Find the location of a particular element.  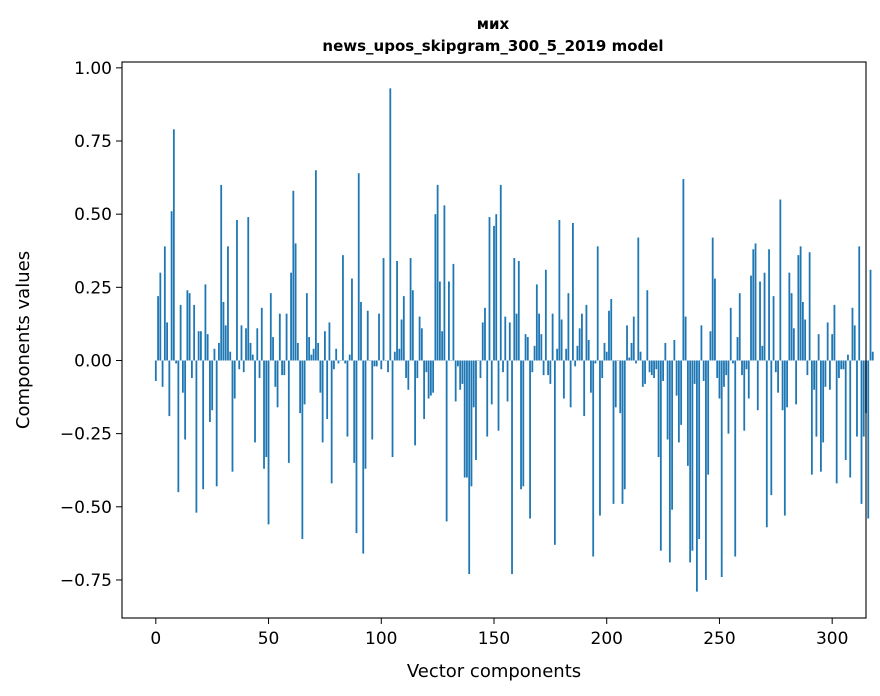

x-tick-label: 100 is located at coordinates (381, 639).